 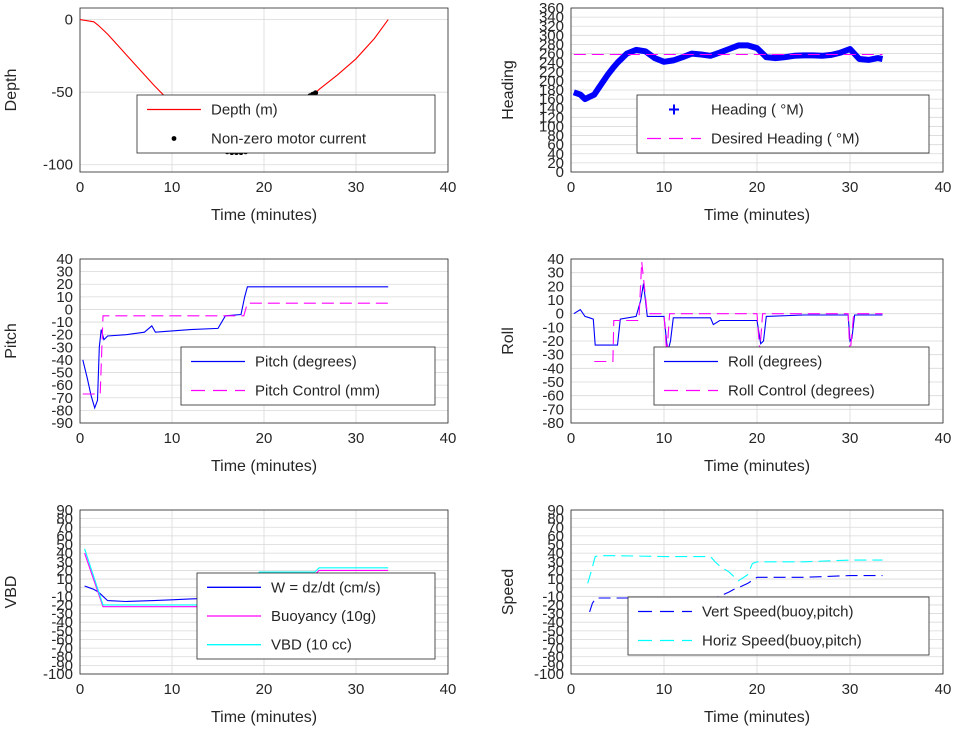 I want to click on legend-label: Desired Heading ( °M), so click(x=785, y=139).